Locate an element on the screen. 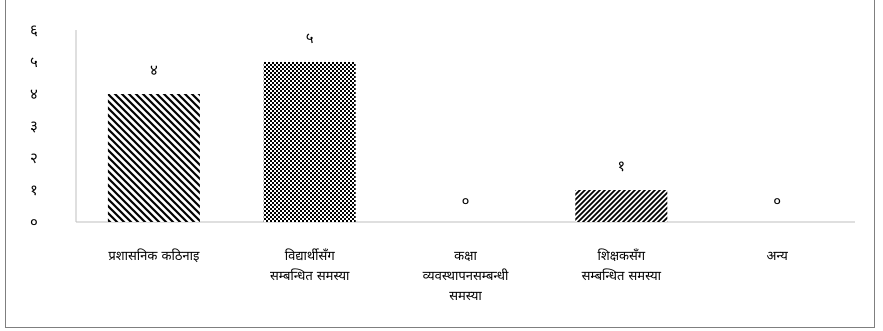  x-category-label: कक्षा is located at coordinates (465, 256).